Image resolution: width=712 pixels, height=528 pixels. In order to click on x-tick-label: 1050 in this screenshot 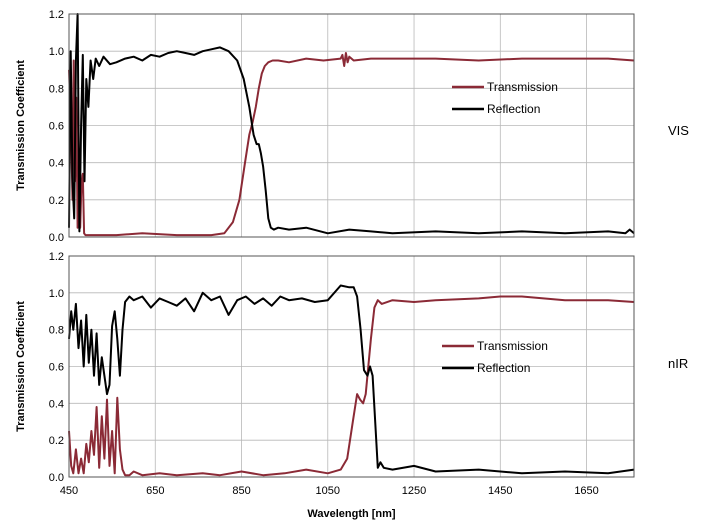, I will do `click(328, 491)`.